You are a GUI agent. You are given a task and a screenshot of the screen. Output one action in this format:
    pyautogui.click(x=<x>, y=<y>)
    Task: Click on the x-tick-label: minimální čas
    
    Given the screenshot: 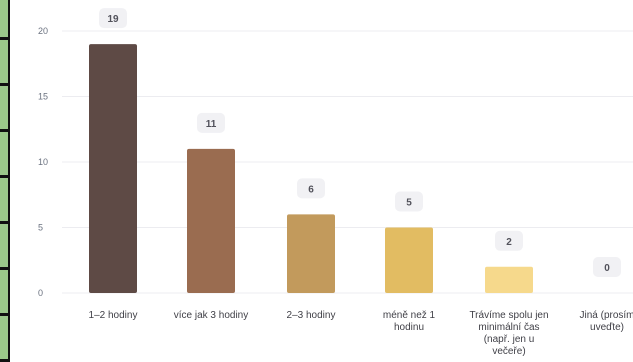 What is the action you would take?
    pyautogui.click(x=508, y=327)
    